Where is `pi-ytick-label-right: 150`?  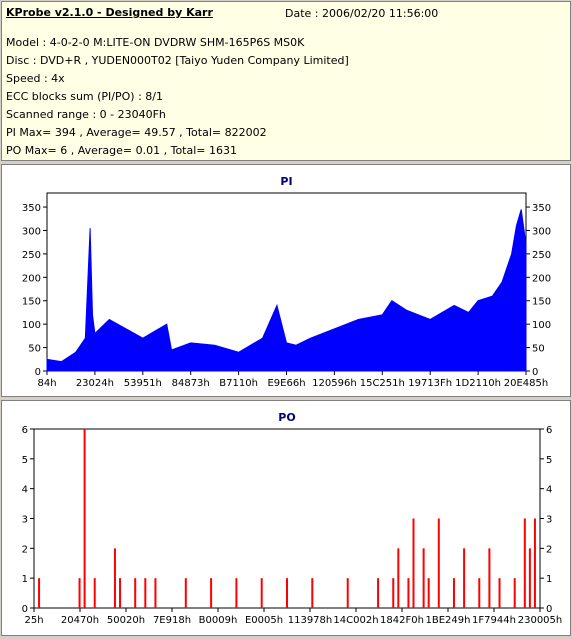
pi-ytick-label-right: 150 is located at coordinates (541, 302).